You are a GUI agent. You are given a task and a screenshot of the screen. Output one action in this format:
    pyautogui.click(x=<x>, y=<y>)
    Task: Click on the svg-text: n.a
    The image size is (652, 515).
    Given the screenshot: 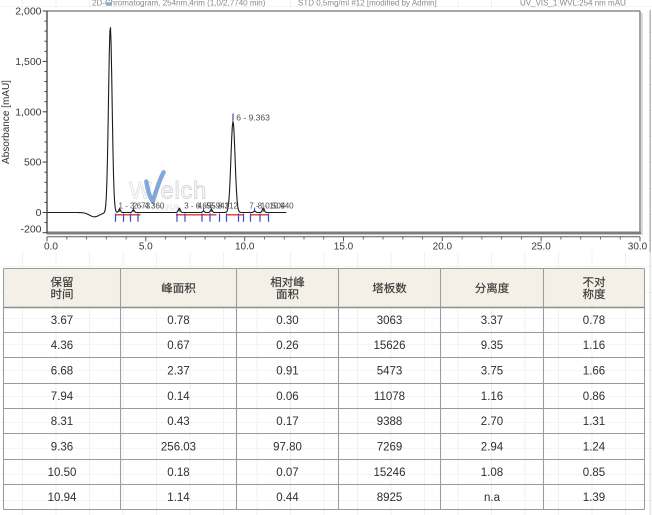 What is the action you would take?
    pyautogui.click(x=492, y=498)
    